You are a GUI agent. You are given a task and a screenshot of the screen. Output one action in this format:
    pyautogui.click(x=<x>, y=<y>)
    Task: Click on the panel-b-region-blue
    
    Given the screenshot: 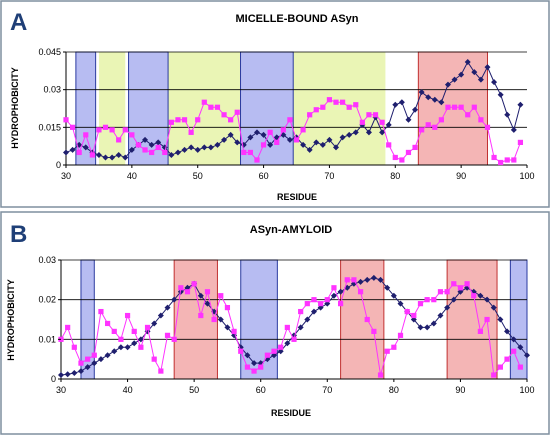 What is the action you would take?
    pyautogui.click(x=259, y=319)
    